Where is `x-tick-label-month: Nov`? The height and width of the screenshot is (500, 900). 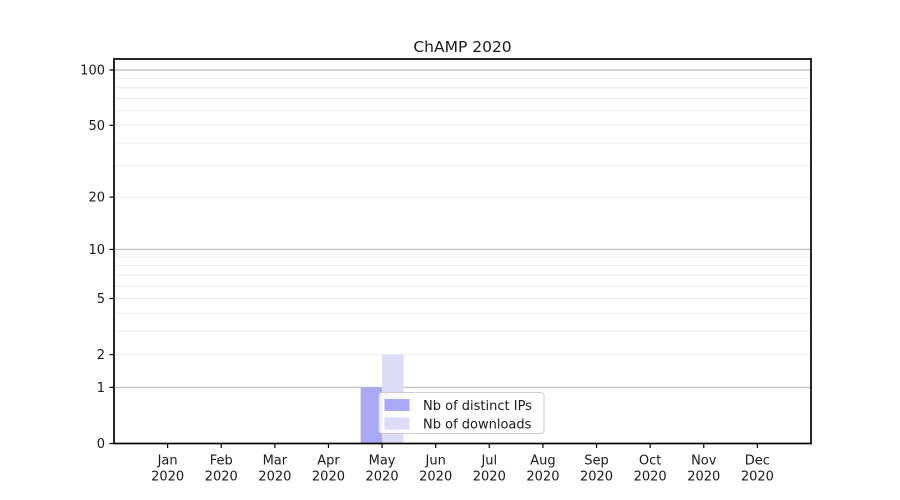
x-tick-label-month: Nov is located at coordinates (704, 461).